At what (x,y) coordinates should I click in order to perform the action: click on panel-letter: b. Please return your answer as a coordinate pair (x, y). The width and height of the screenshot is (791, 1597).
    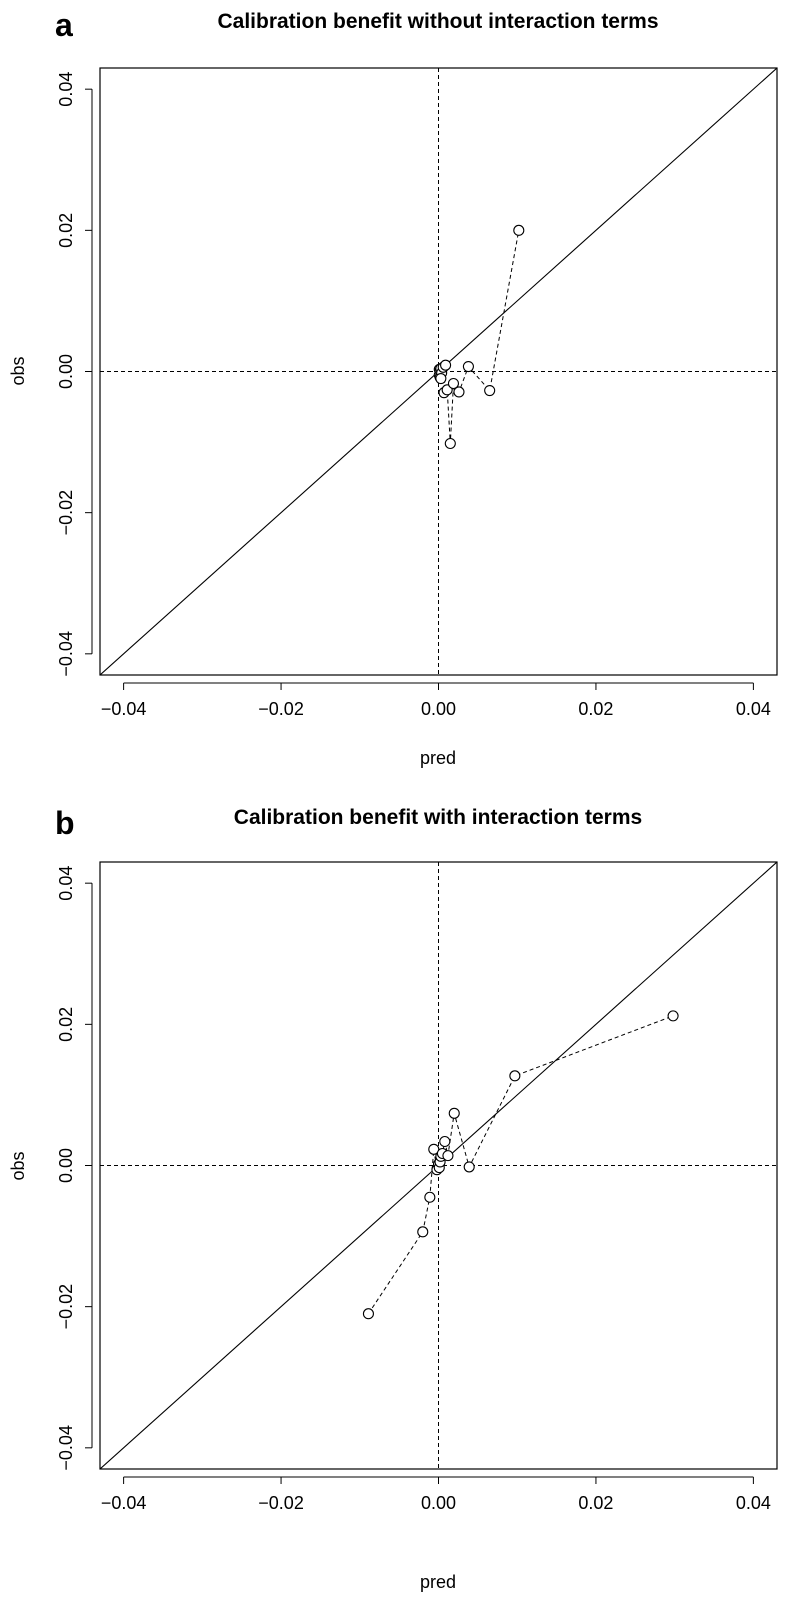
    Looking at the image, I should click on (65, 823).